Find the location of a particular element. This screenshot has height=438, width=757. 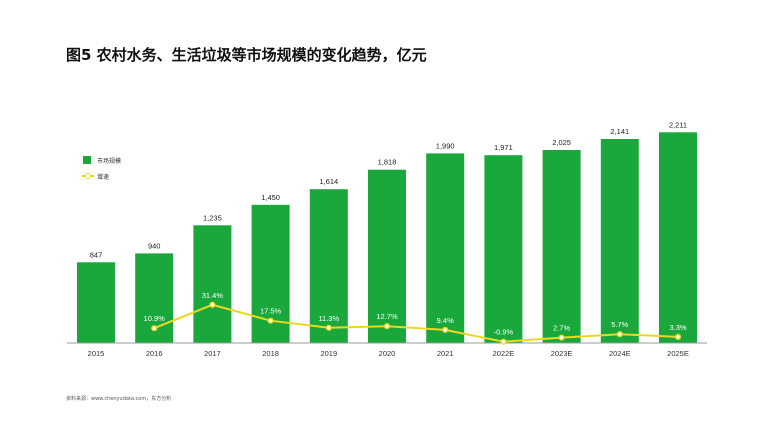

bar-2021 is located at coordinates (445, 248).